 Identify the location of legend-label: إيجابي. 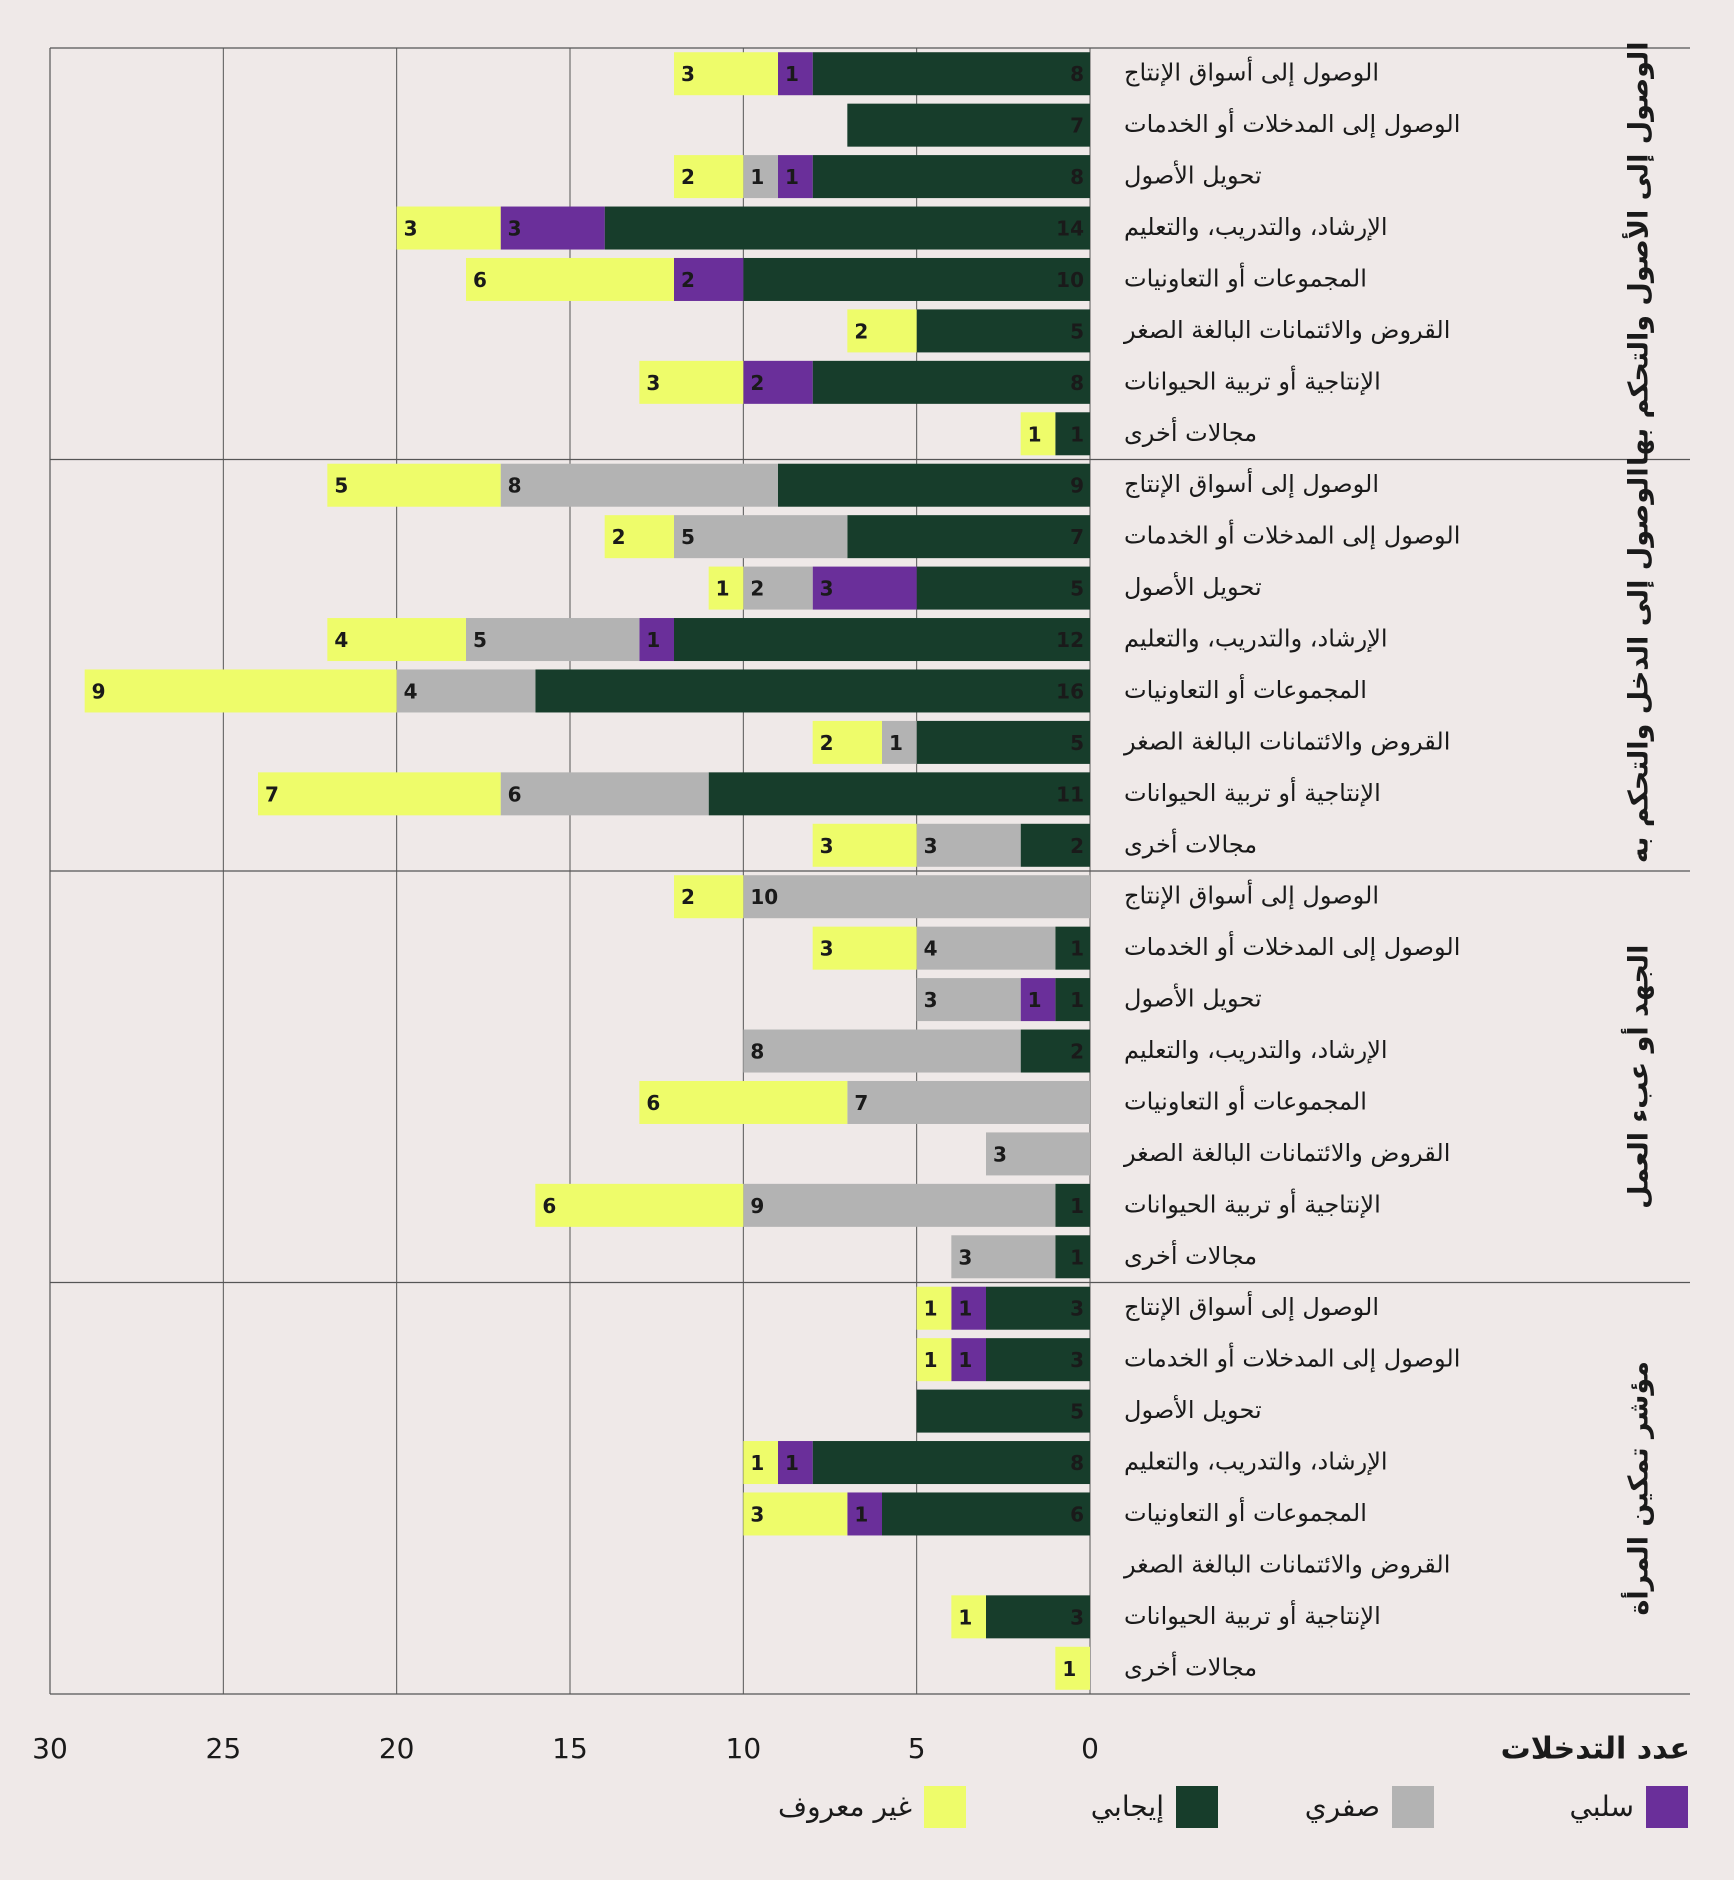
(1127, 1806).